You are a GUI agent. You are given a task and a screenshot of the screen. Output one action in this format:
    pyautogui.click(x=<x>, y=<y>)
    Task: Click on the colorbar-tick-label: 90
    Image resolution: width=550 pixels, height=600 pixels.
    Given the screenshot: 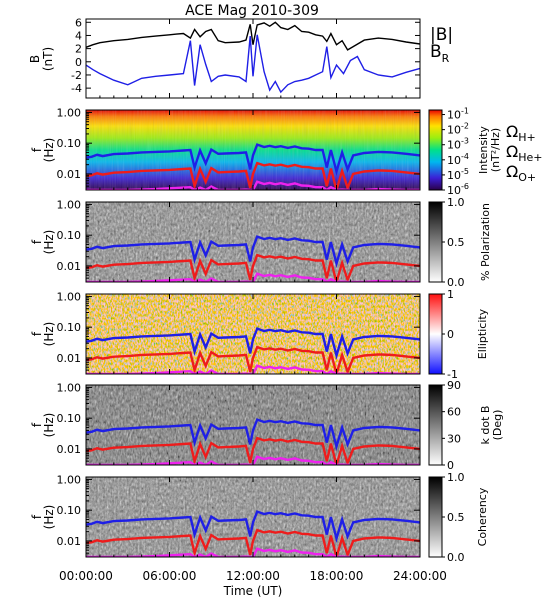 What is the action you would take?
    pyautogui.click(x=454, y=385)
    